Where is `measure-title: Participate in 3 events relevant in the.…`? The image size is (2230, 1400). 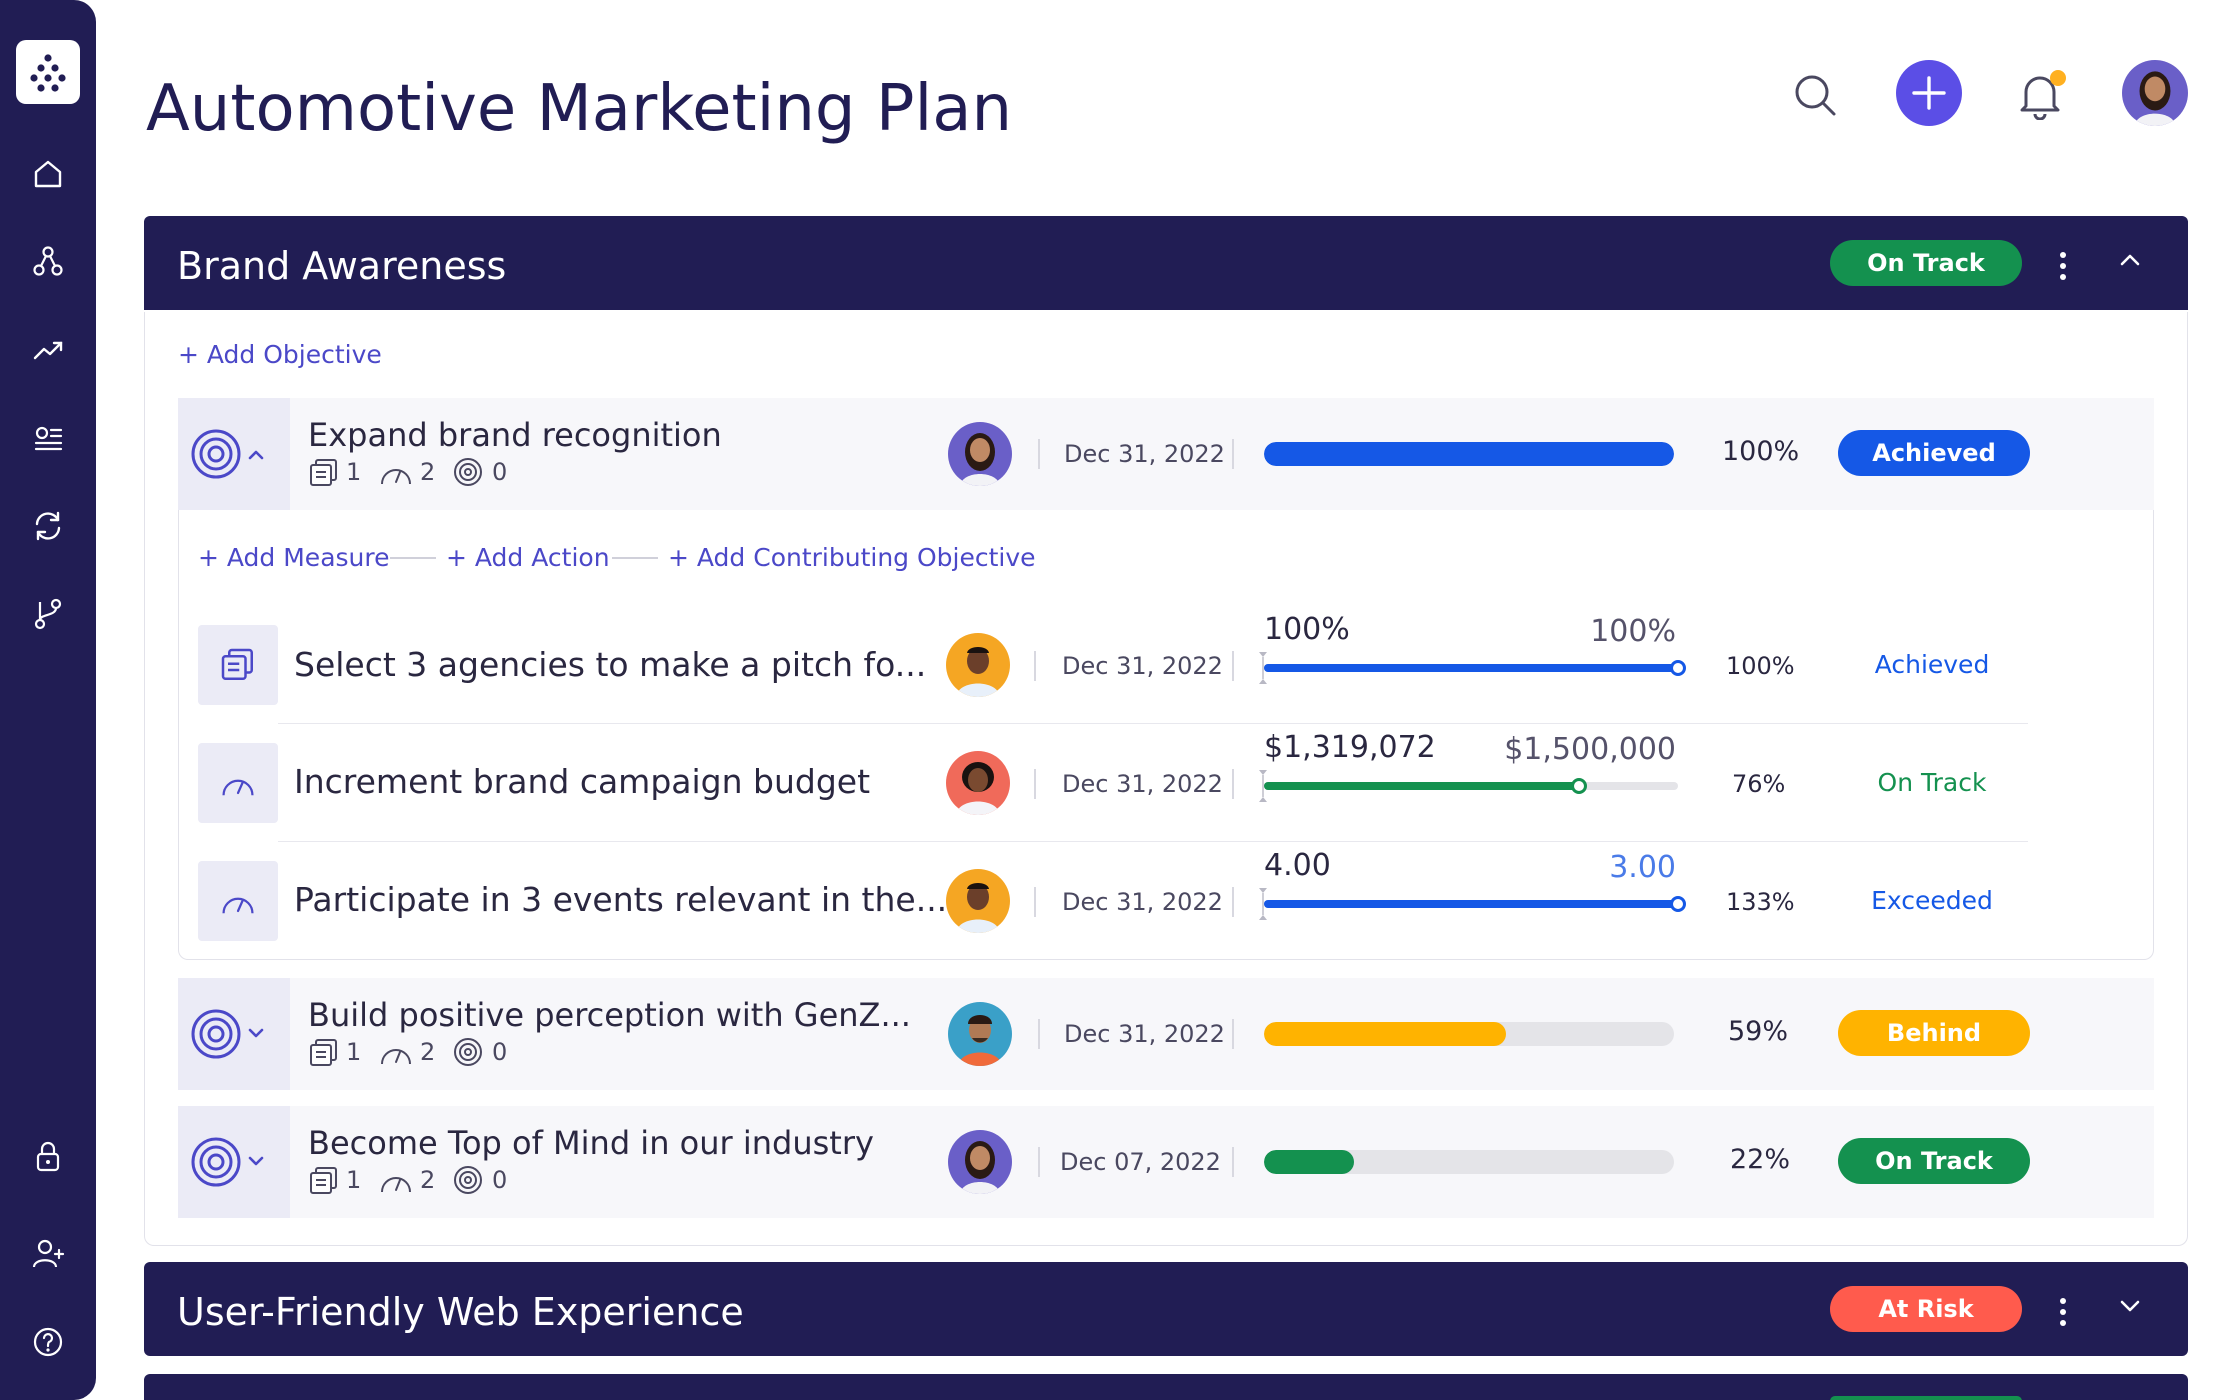 measure-title: Participate in 3 events relevant in the.… is located at coordinates (621, 899).